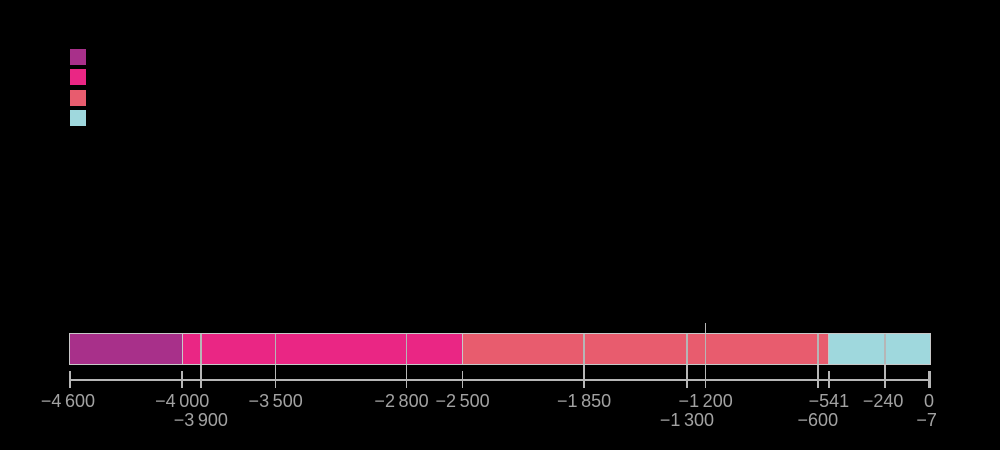 The image size is (1000, 450). What do you see at coordinates (401, 400) in the screenshot?
I see `axis-tick-label: −2 800` at bounding box center [401, 400].